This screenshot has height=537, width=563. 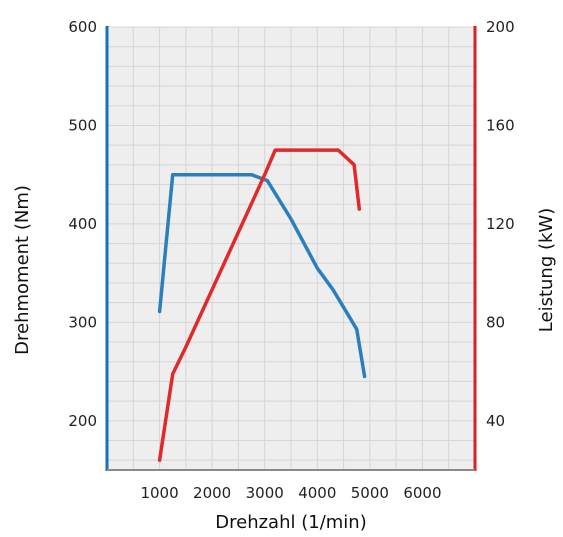 What do you see at coordinates (212, 493) in the screenshot?
I see `x-tick-label: 2000` at bounding box center [212, 493].